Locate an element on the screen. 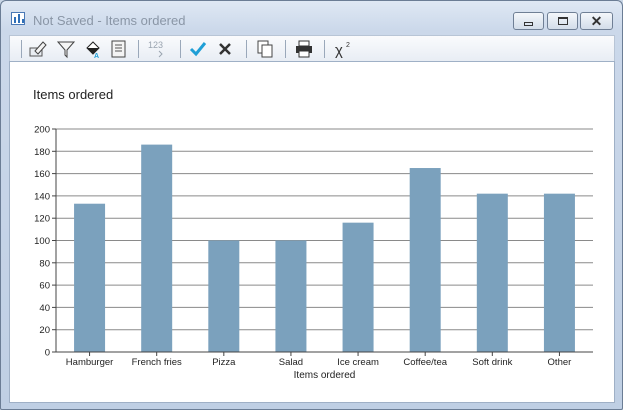  filter-button is located at coordinates (66, 49).